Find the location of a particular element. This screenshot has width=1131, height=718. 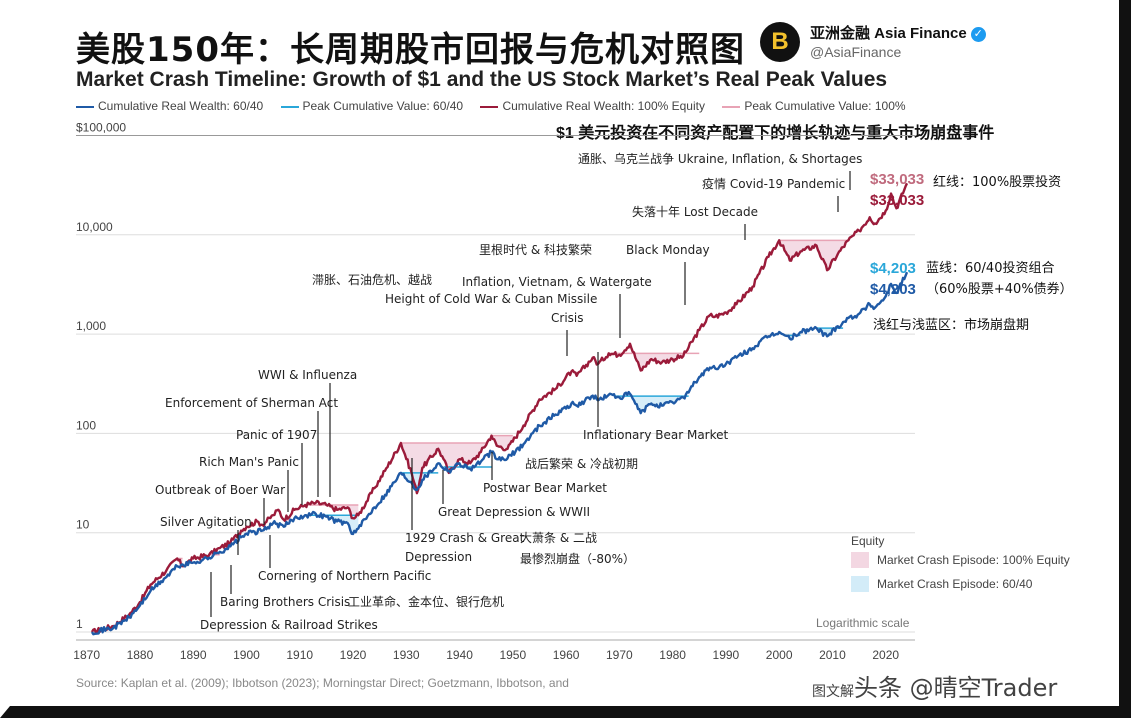

event-annotation: Great Depression & WWII is located at coordinates (514, 512).